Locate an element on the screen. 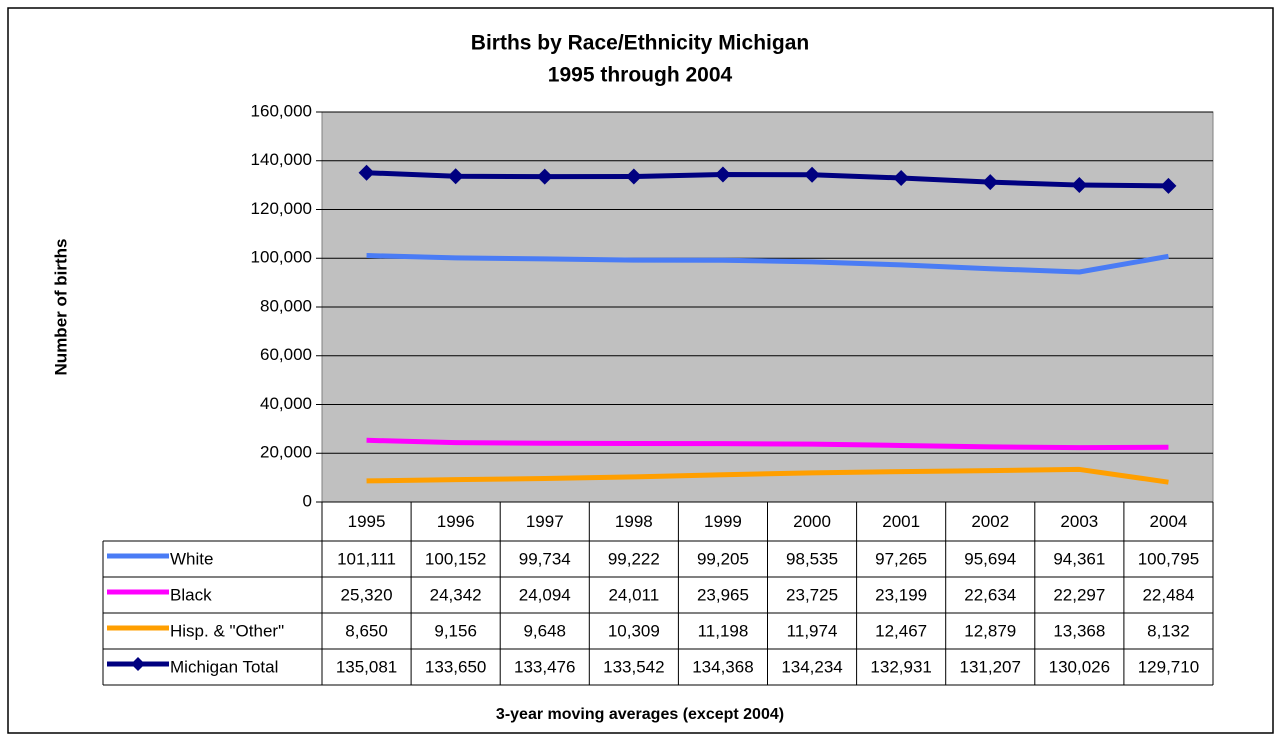 This screenshot has height=740, width=1281. table-value: 135,081 is located at coordinates (366, 666).